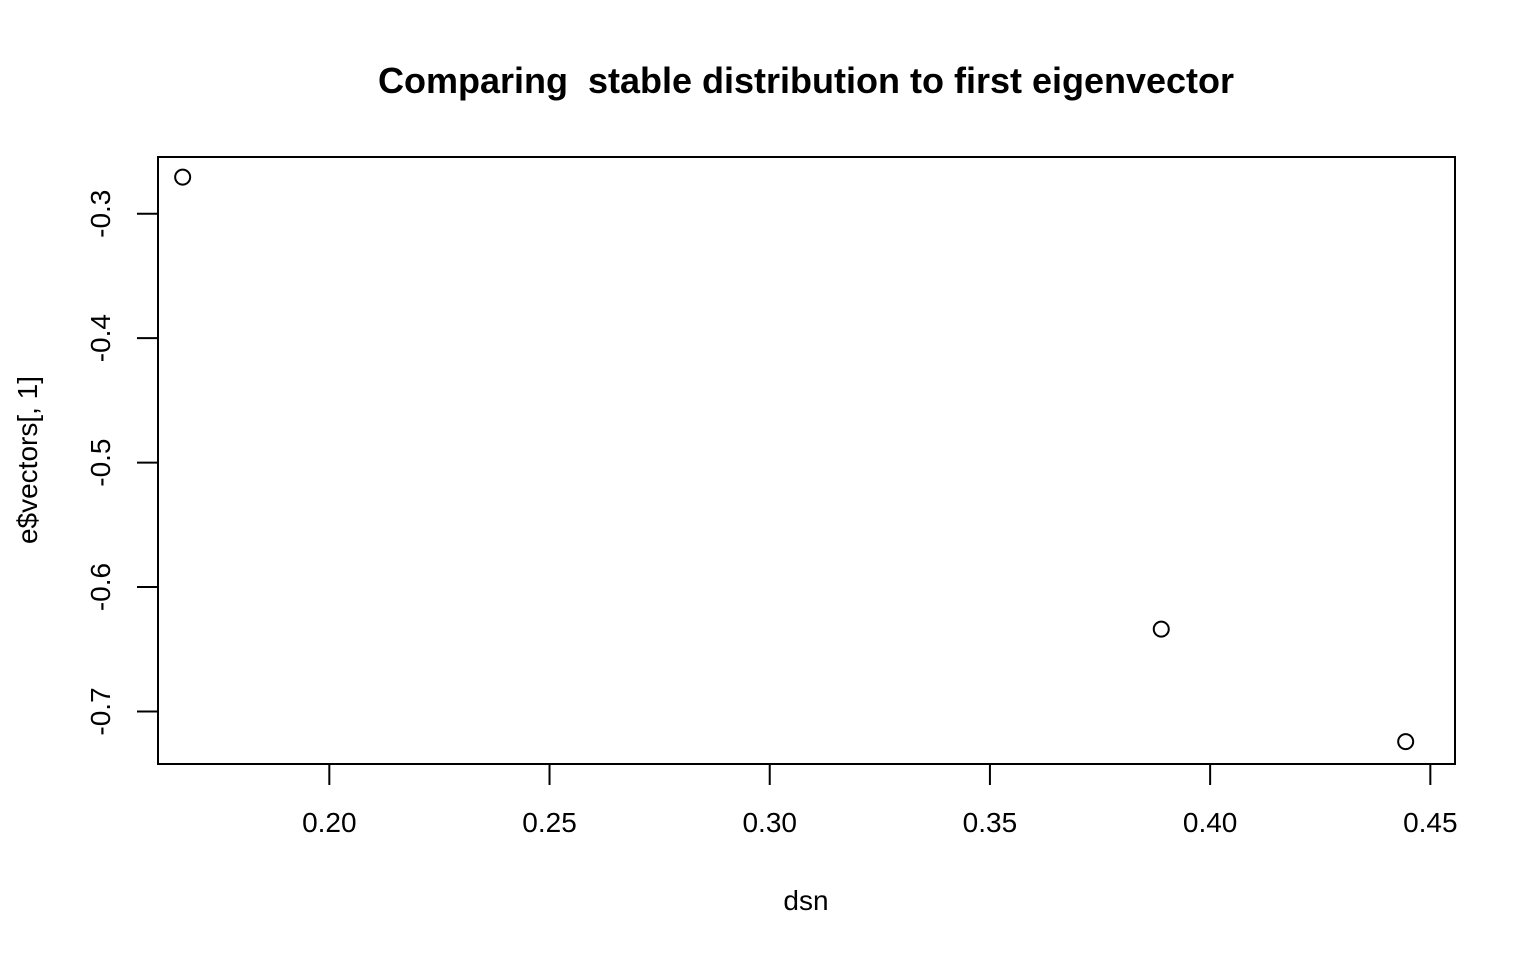 The width and height of the screenshot is (1536, 960). I want to click on y-axis-label: e$vectors[, 1], so click(27, 460).